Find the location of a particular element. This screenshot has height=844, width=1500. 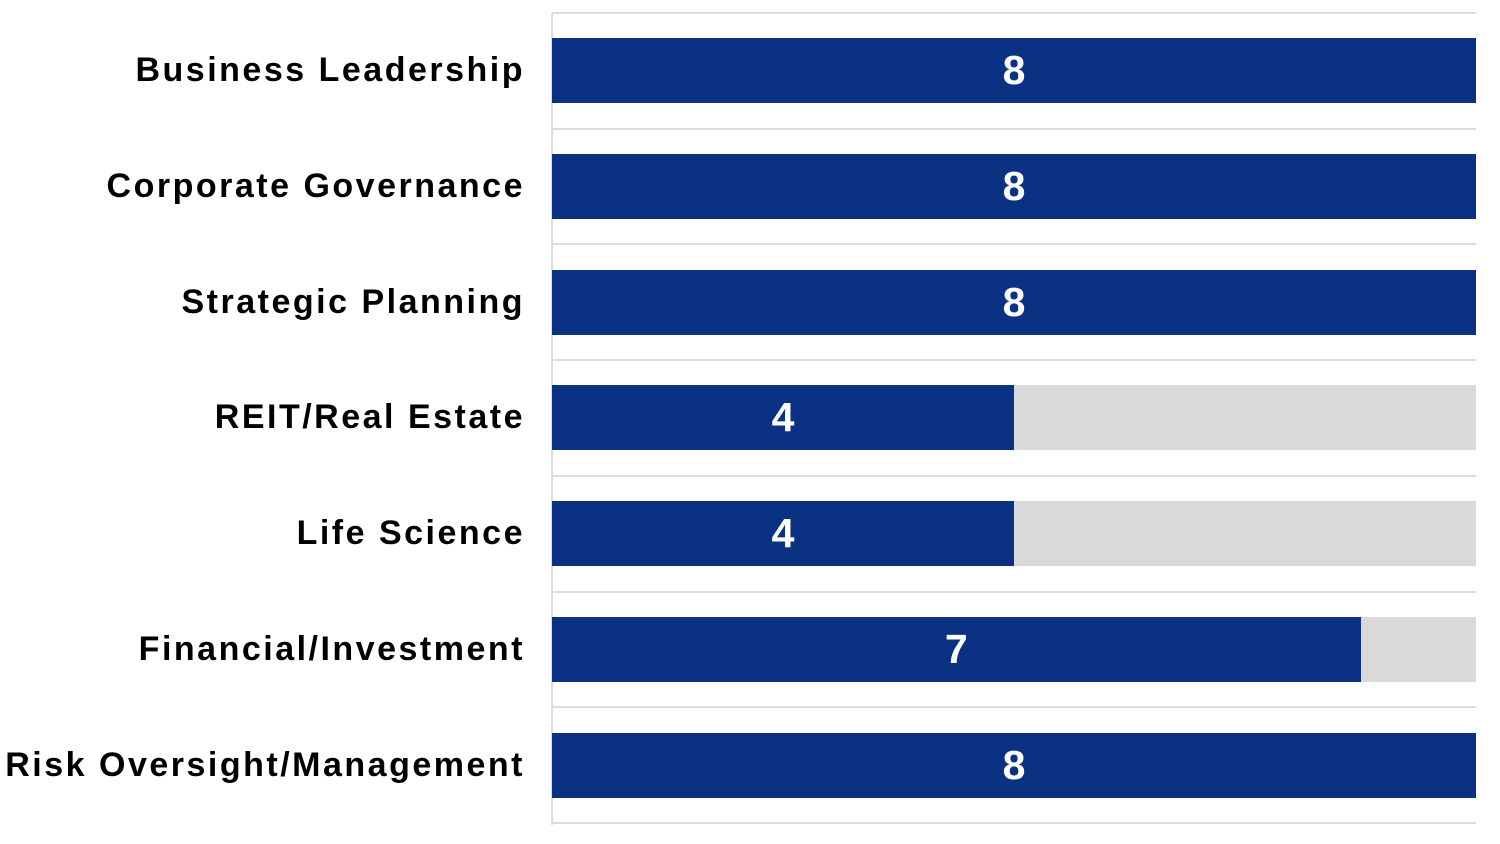

bar-band: 7 is located at coordinates (1014, 649).